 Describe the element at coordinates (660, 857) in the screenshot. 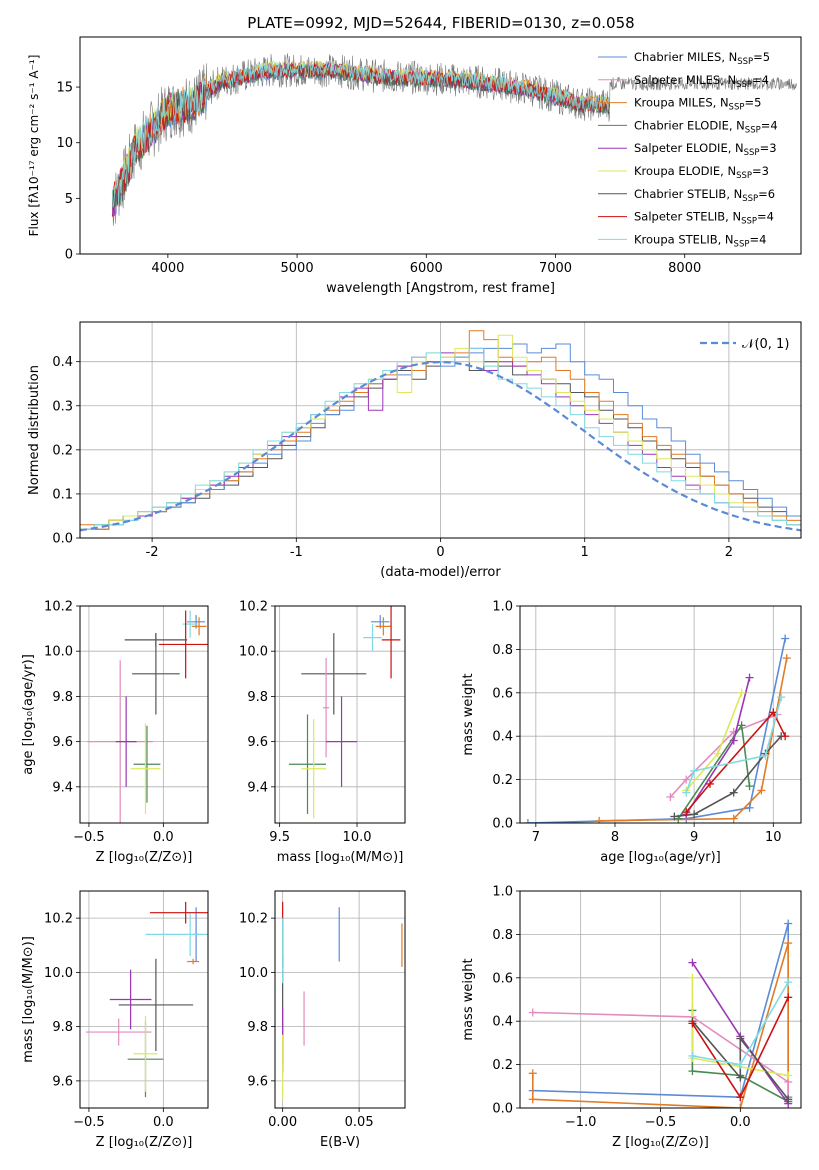

I see `x-axis-label: age [log₁₀(age/yr)]` at that location.